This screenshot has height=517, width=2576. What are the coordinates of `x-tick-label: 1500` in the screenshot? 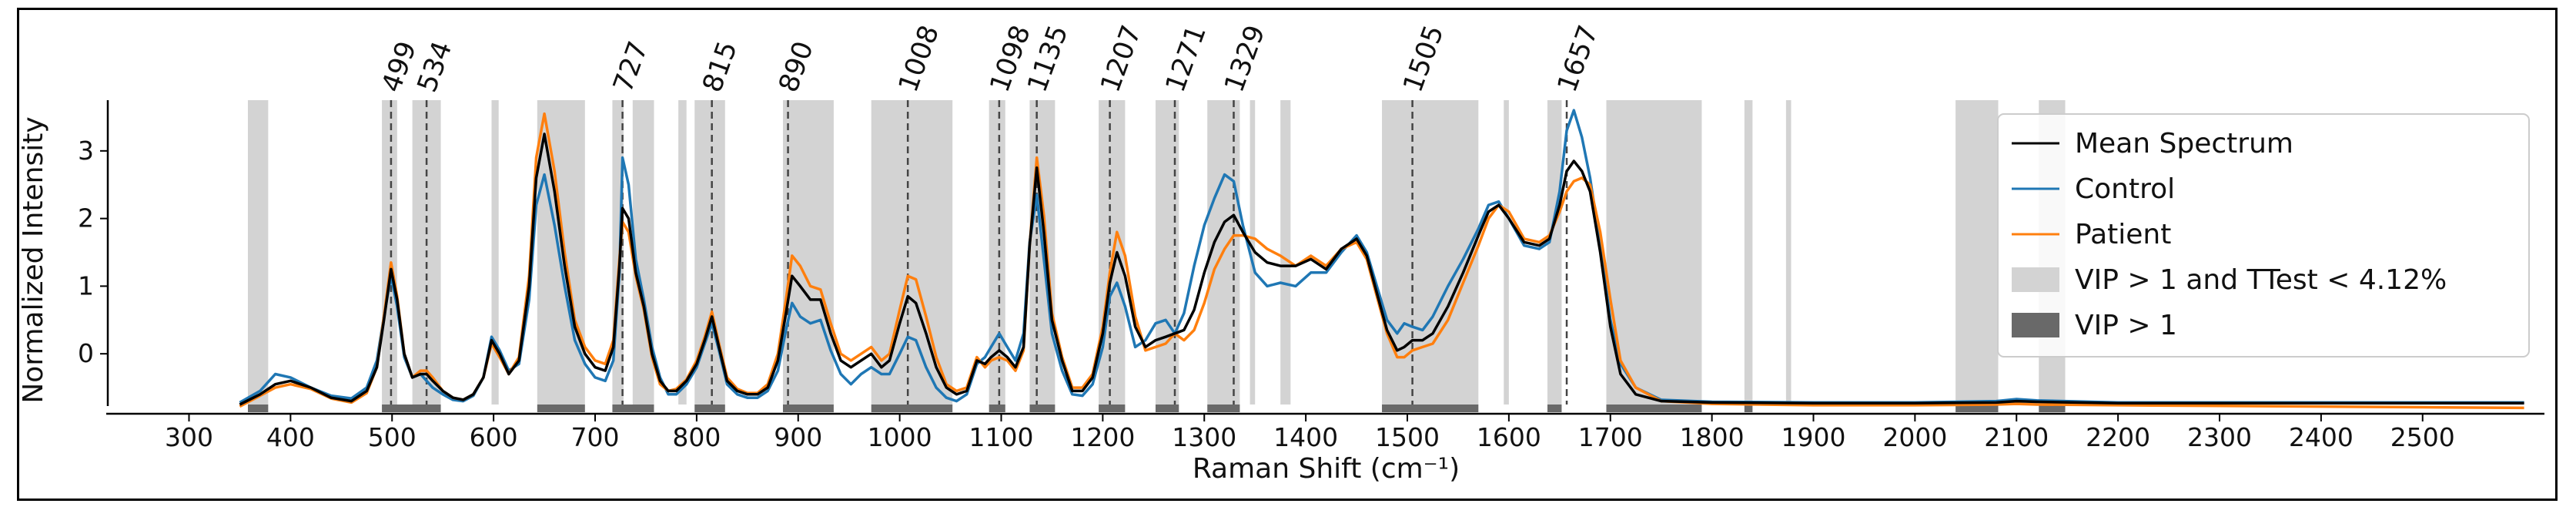 It's located at (1407, 437).